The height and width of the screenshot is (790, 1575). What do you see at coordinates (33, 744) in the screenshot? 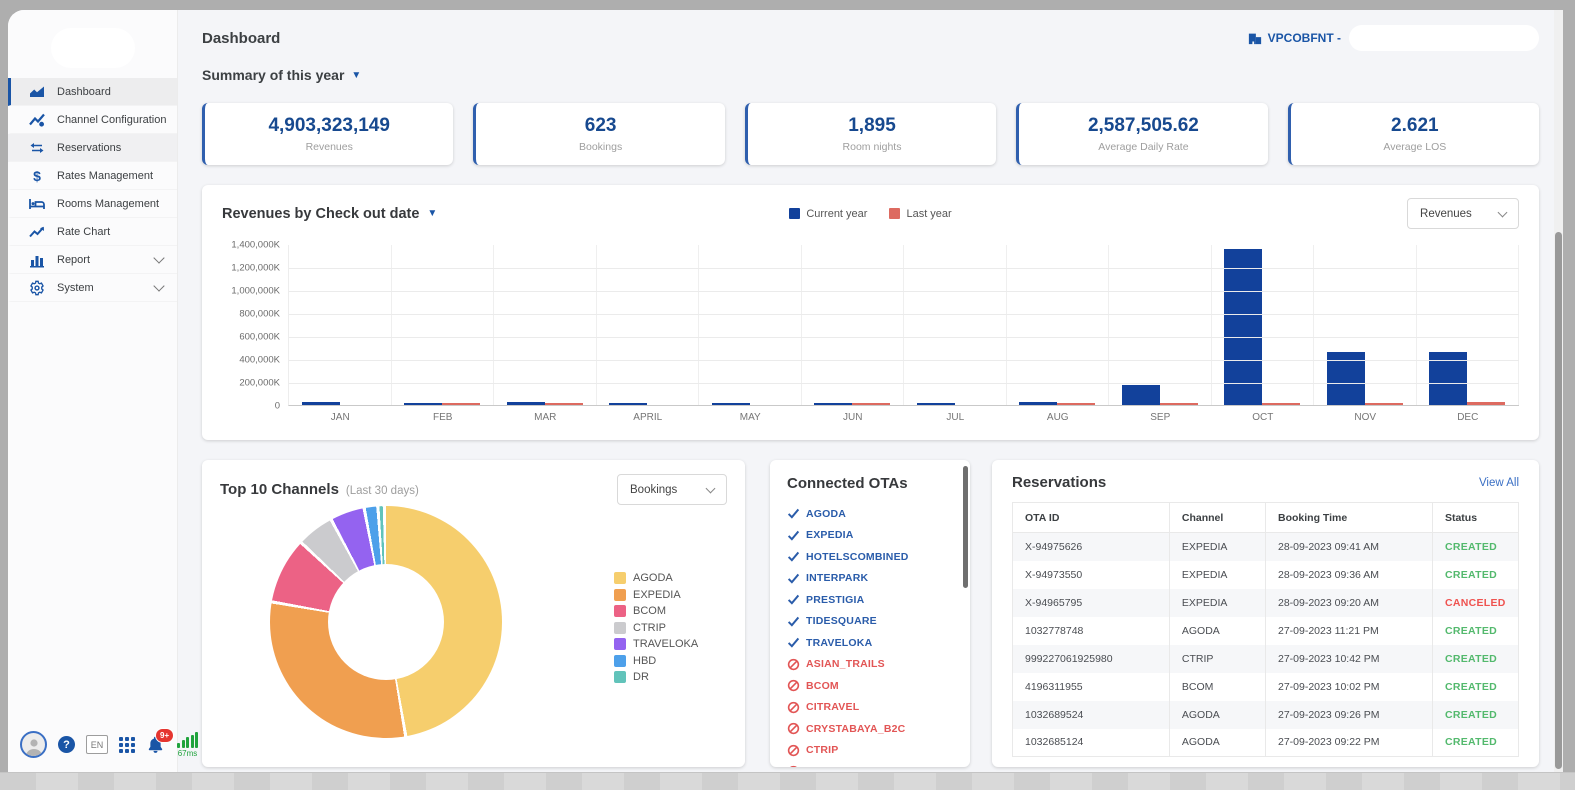
I see `user-avatar` at bounding box center [33, 744].